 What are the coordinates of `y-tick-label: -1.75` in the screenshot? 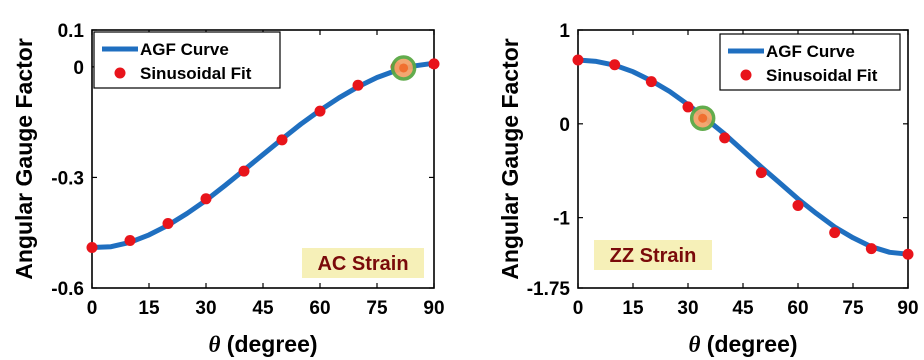 It's located at (549, 289).